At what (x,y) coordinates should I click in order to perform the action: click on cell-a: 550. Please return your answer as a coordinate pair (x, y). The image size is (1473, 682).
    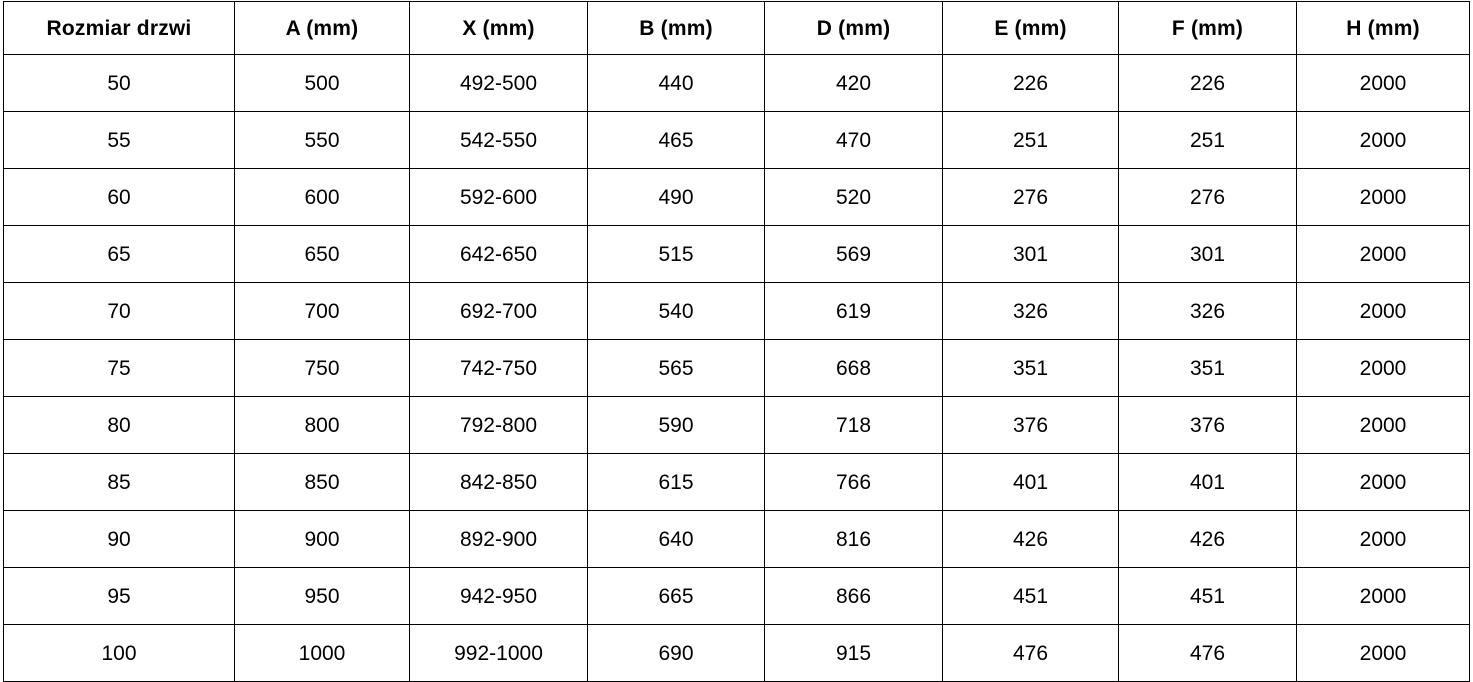
    Looking at the image, I should click on (322, 140).